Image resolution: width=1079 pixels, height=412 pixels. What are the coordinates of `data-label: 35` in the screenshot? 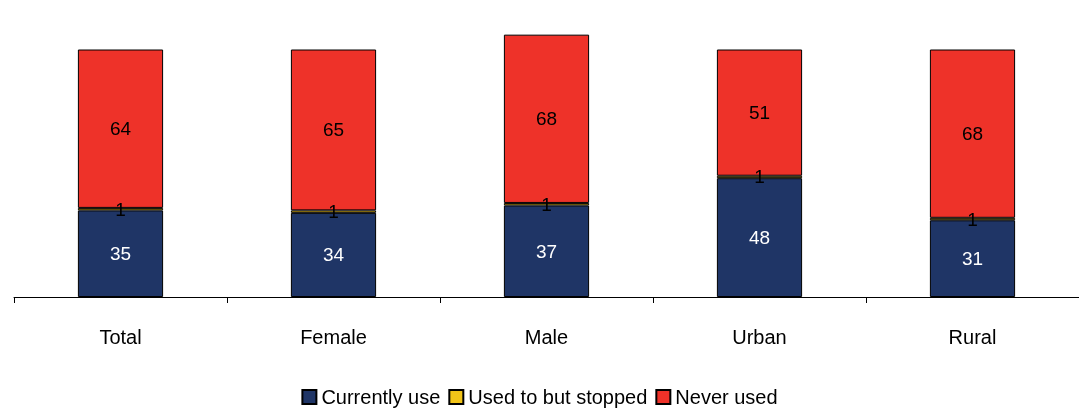 It's located at (120, 254).